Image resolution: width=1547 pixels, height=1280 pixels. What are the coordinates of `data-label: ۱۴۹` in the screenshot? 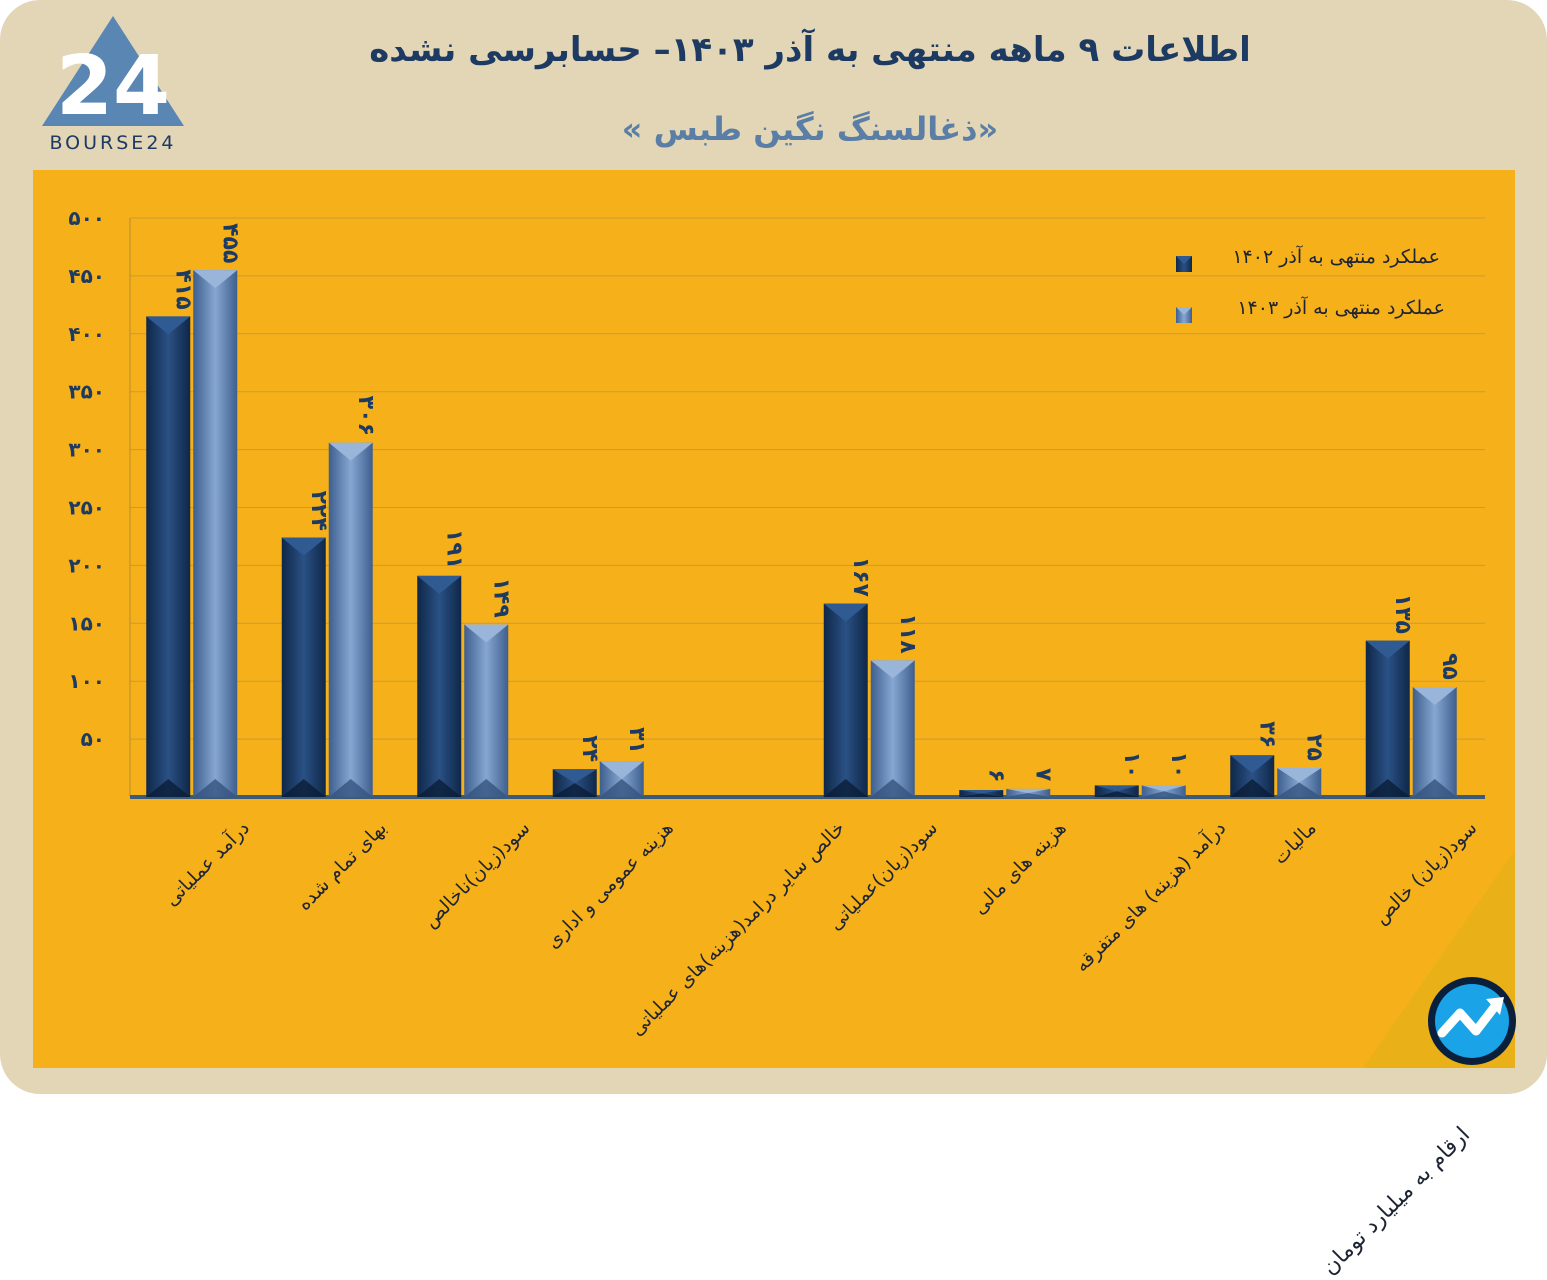 It's located at (500, 597).